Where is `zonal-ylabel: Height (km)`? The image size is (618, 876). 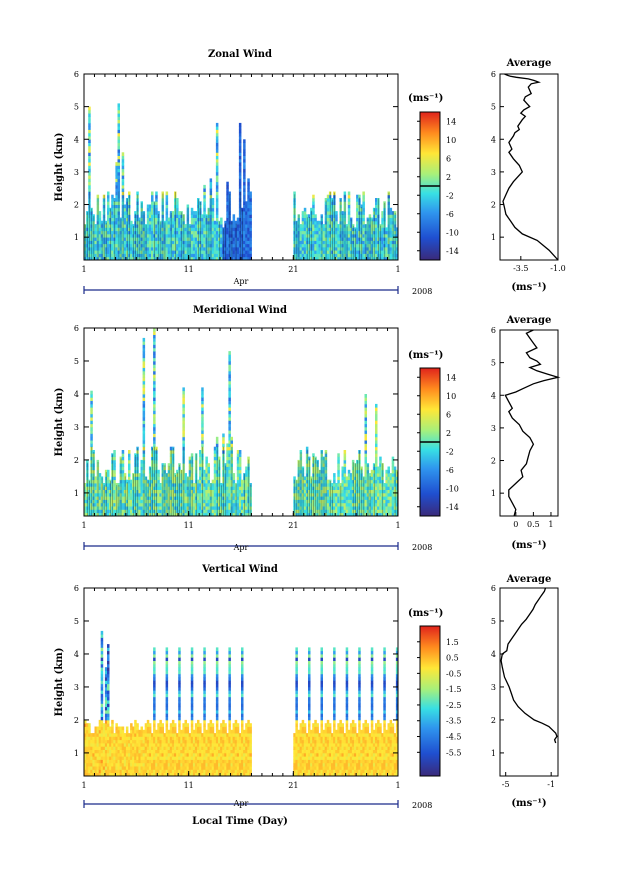 zonal-ylabel: Height (km) is located at coordinates (59, 167).